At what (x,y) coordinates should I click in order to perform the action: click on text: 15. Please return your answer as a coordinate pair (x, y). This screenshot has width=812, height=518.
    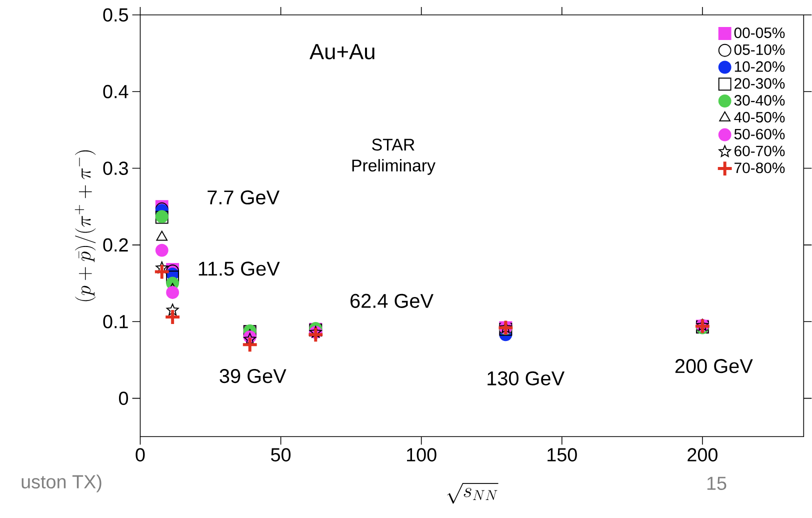
    Looking at the image, I should click on (716, 483).